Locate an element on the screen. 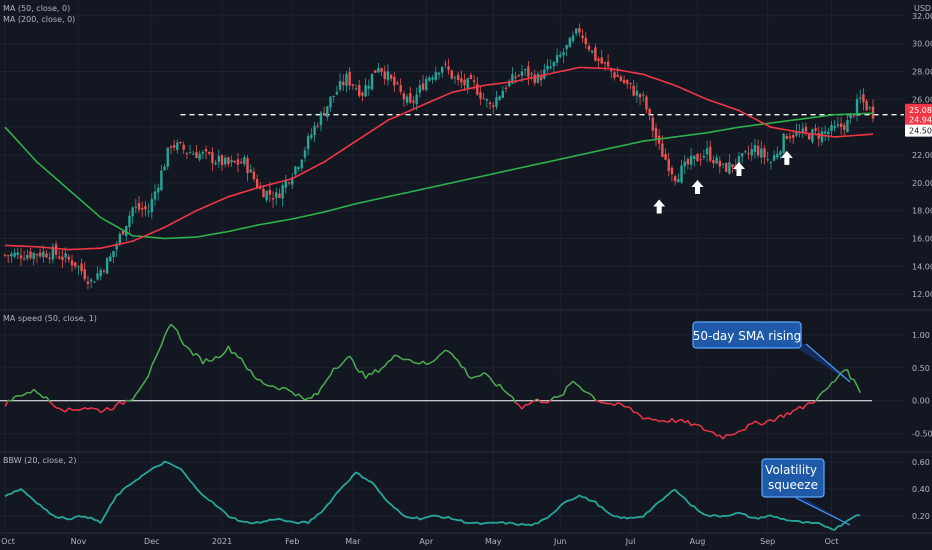  y-tick-label: 30.00 is located at coordinates (922, 44).